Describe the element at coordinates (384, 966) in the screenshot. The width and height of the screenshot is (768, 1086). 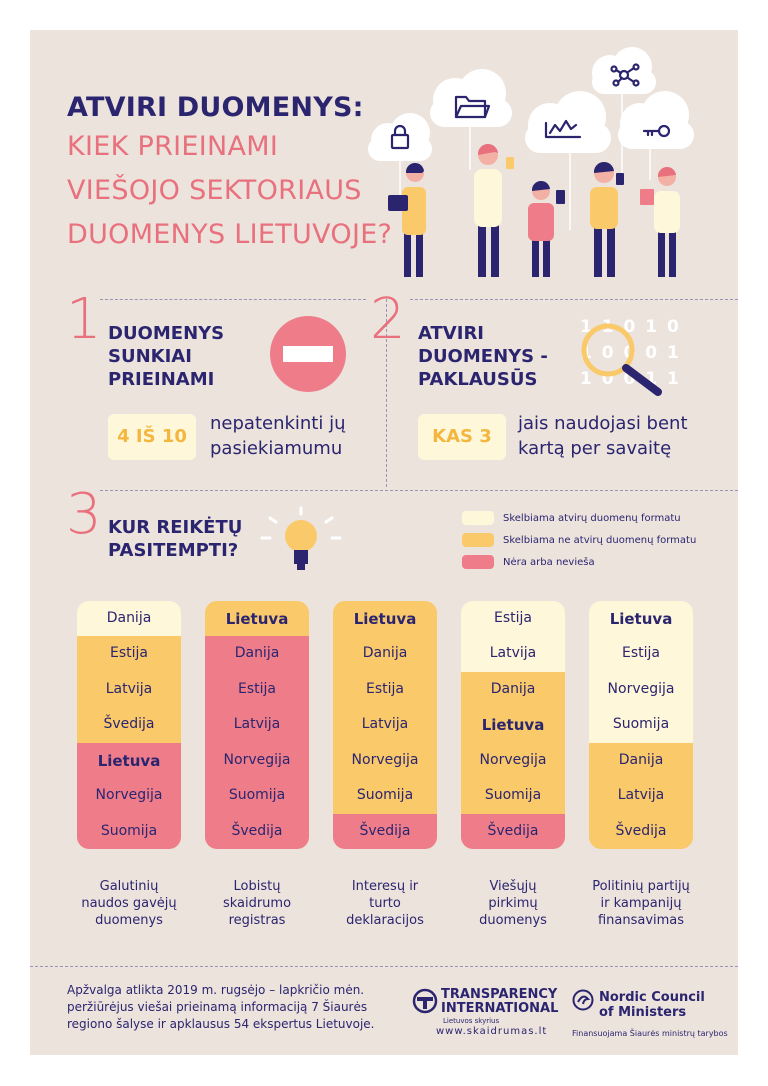
I see `divider-footer` at that location.